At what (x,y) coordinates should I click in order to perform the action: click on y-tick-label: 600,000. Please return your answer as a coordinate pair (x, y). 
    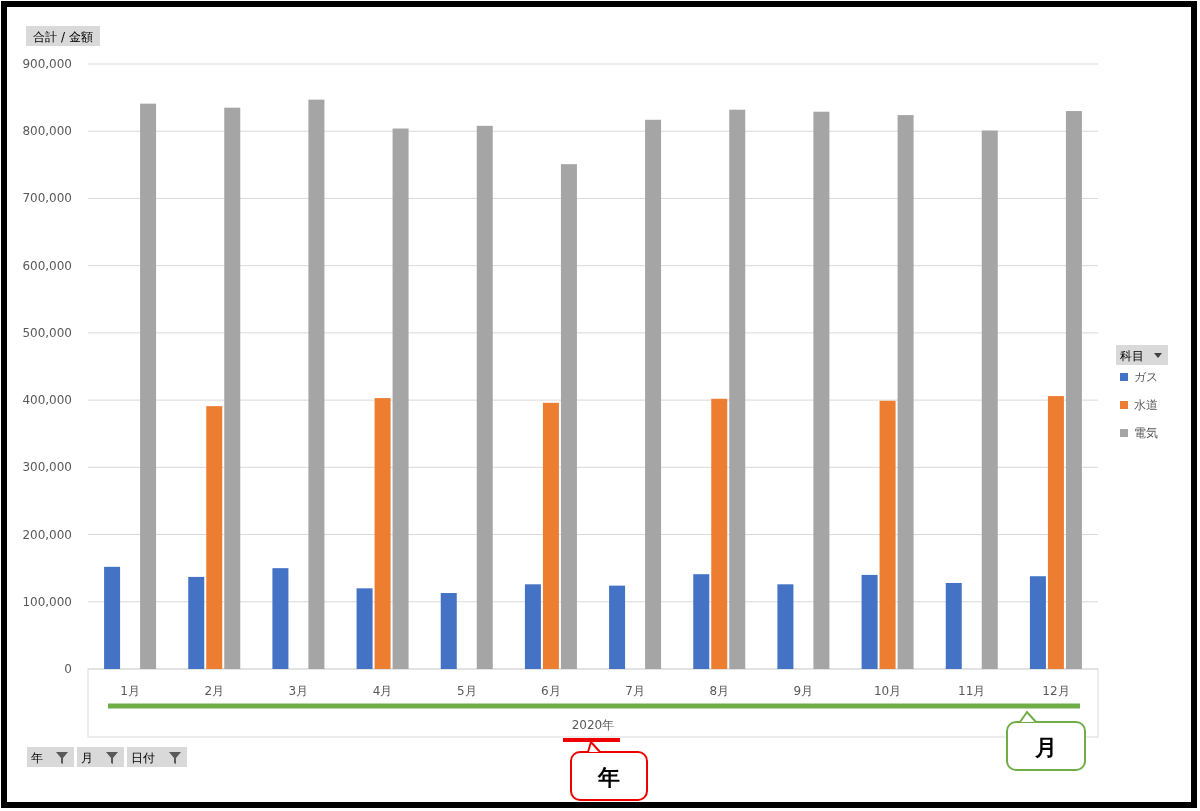
    Looking at the image, I should click on (47, 265).